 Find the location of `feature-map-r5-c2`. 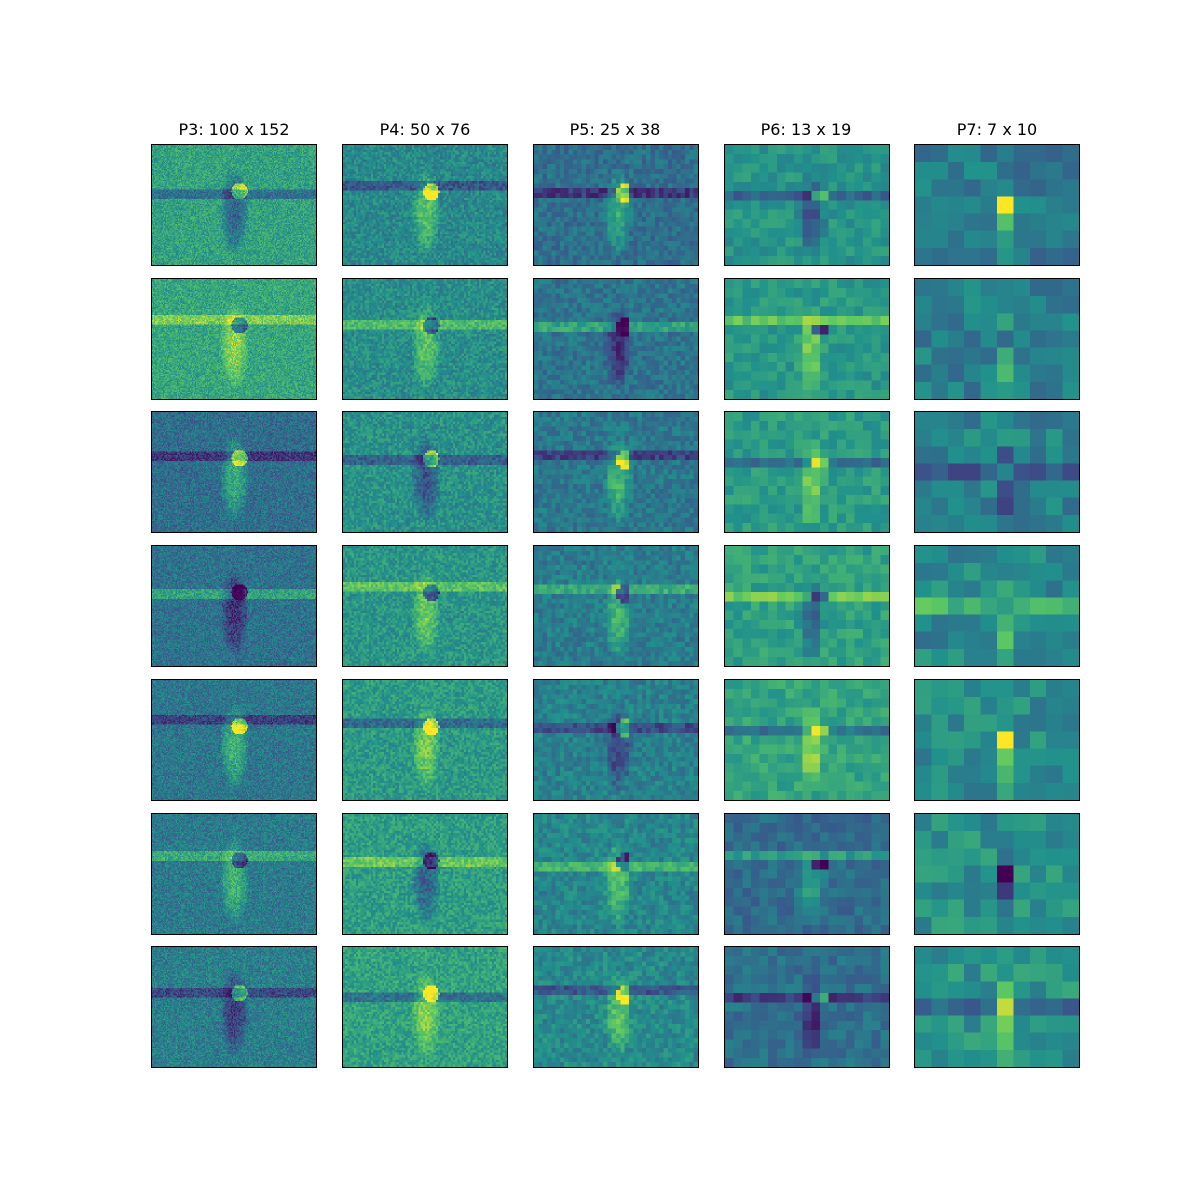

feature-map-r5-c2 is located at coordinates (425, 740).